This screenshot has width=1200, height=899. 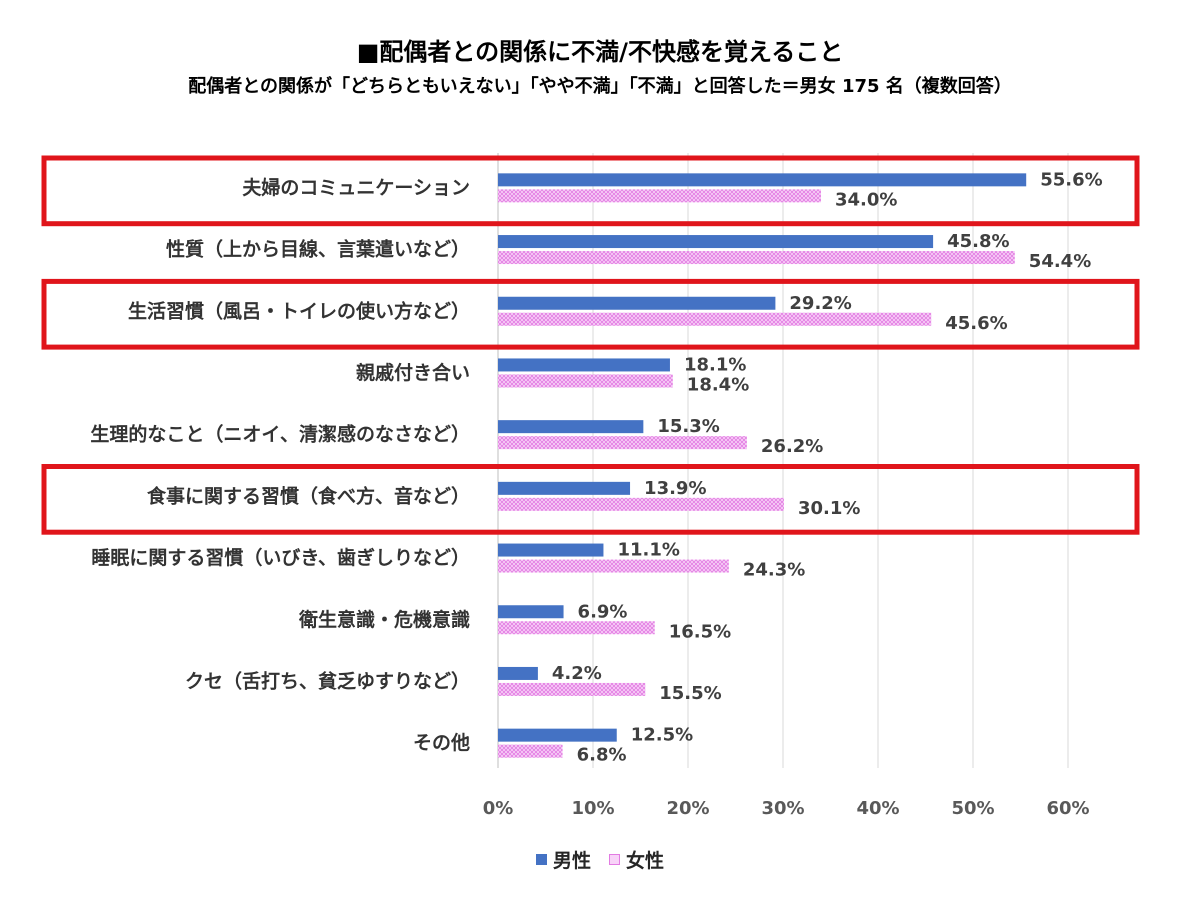 I want to click on legend-swatch-male, so click(x=541, y=859).